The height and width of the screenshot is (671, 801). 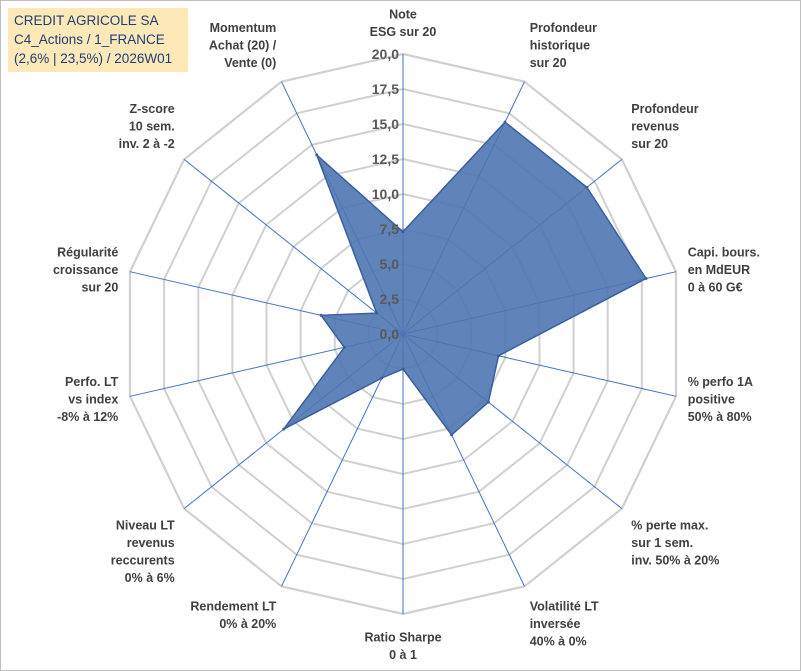 What do you see at coordinates (711, 400) in the screenshot?
I see `axis-label-line: positive` at bounding box center [711, 400].